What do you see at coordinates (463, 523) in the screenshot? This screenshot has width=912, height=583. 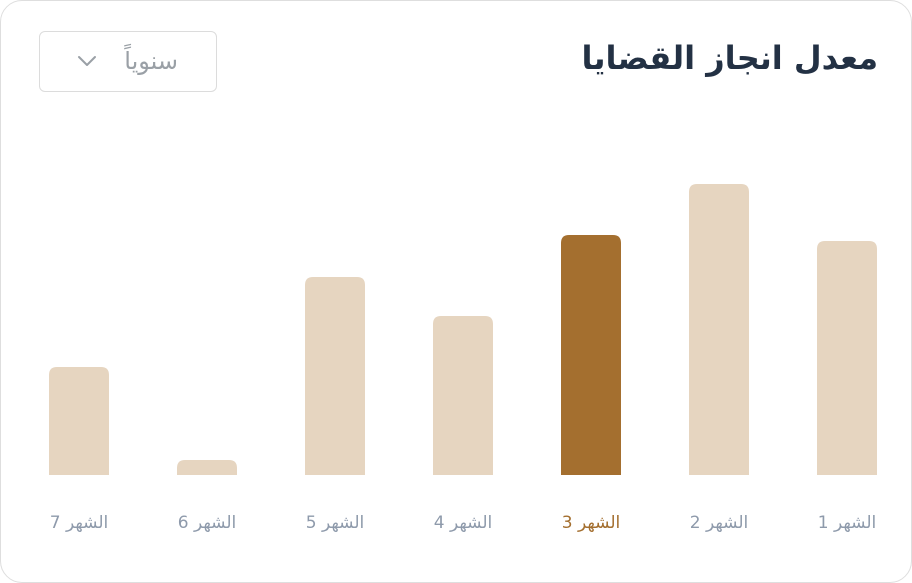 I see `x-tick-label-month-4: الشهر 4` at bounding box center [463, 523].